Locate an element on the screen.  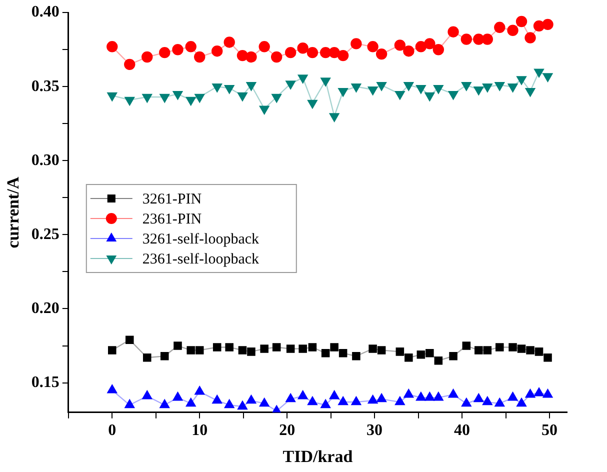
x-axis-title: TID/krad is located at coordinates (318, 456).